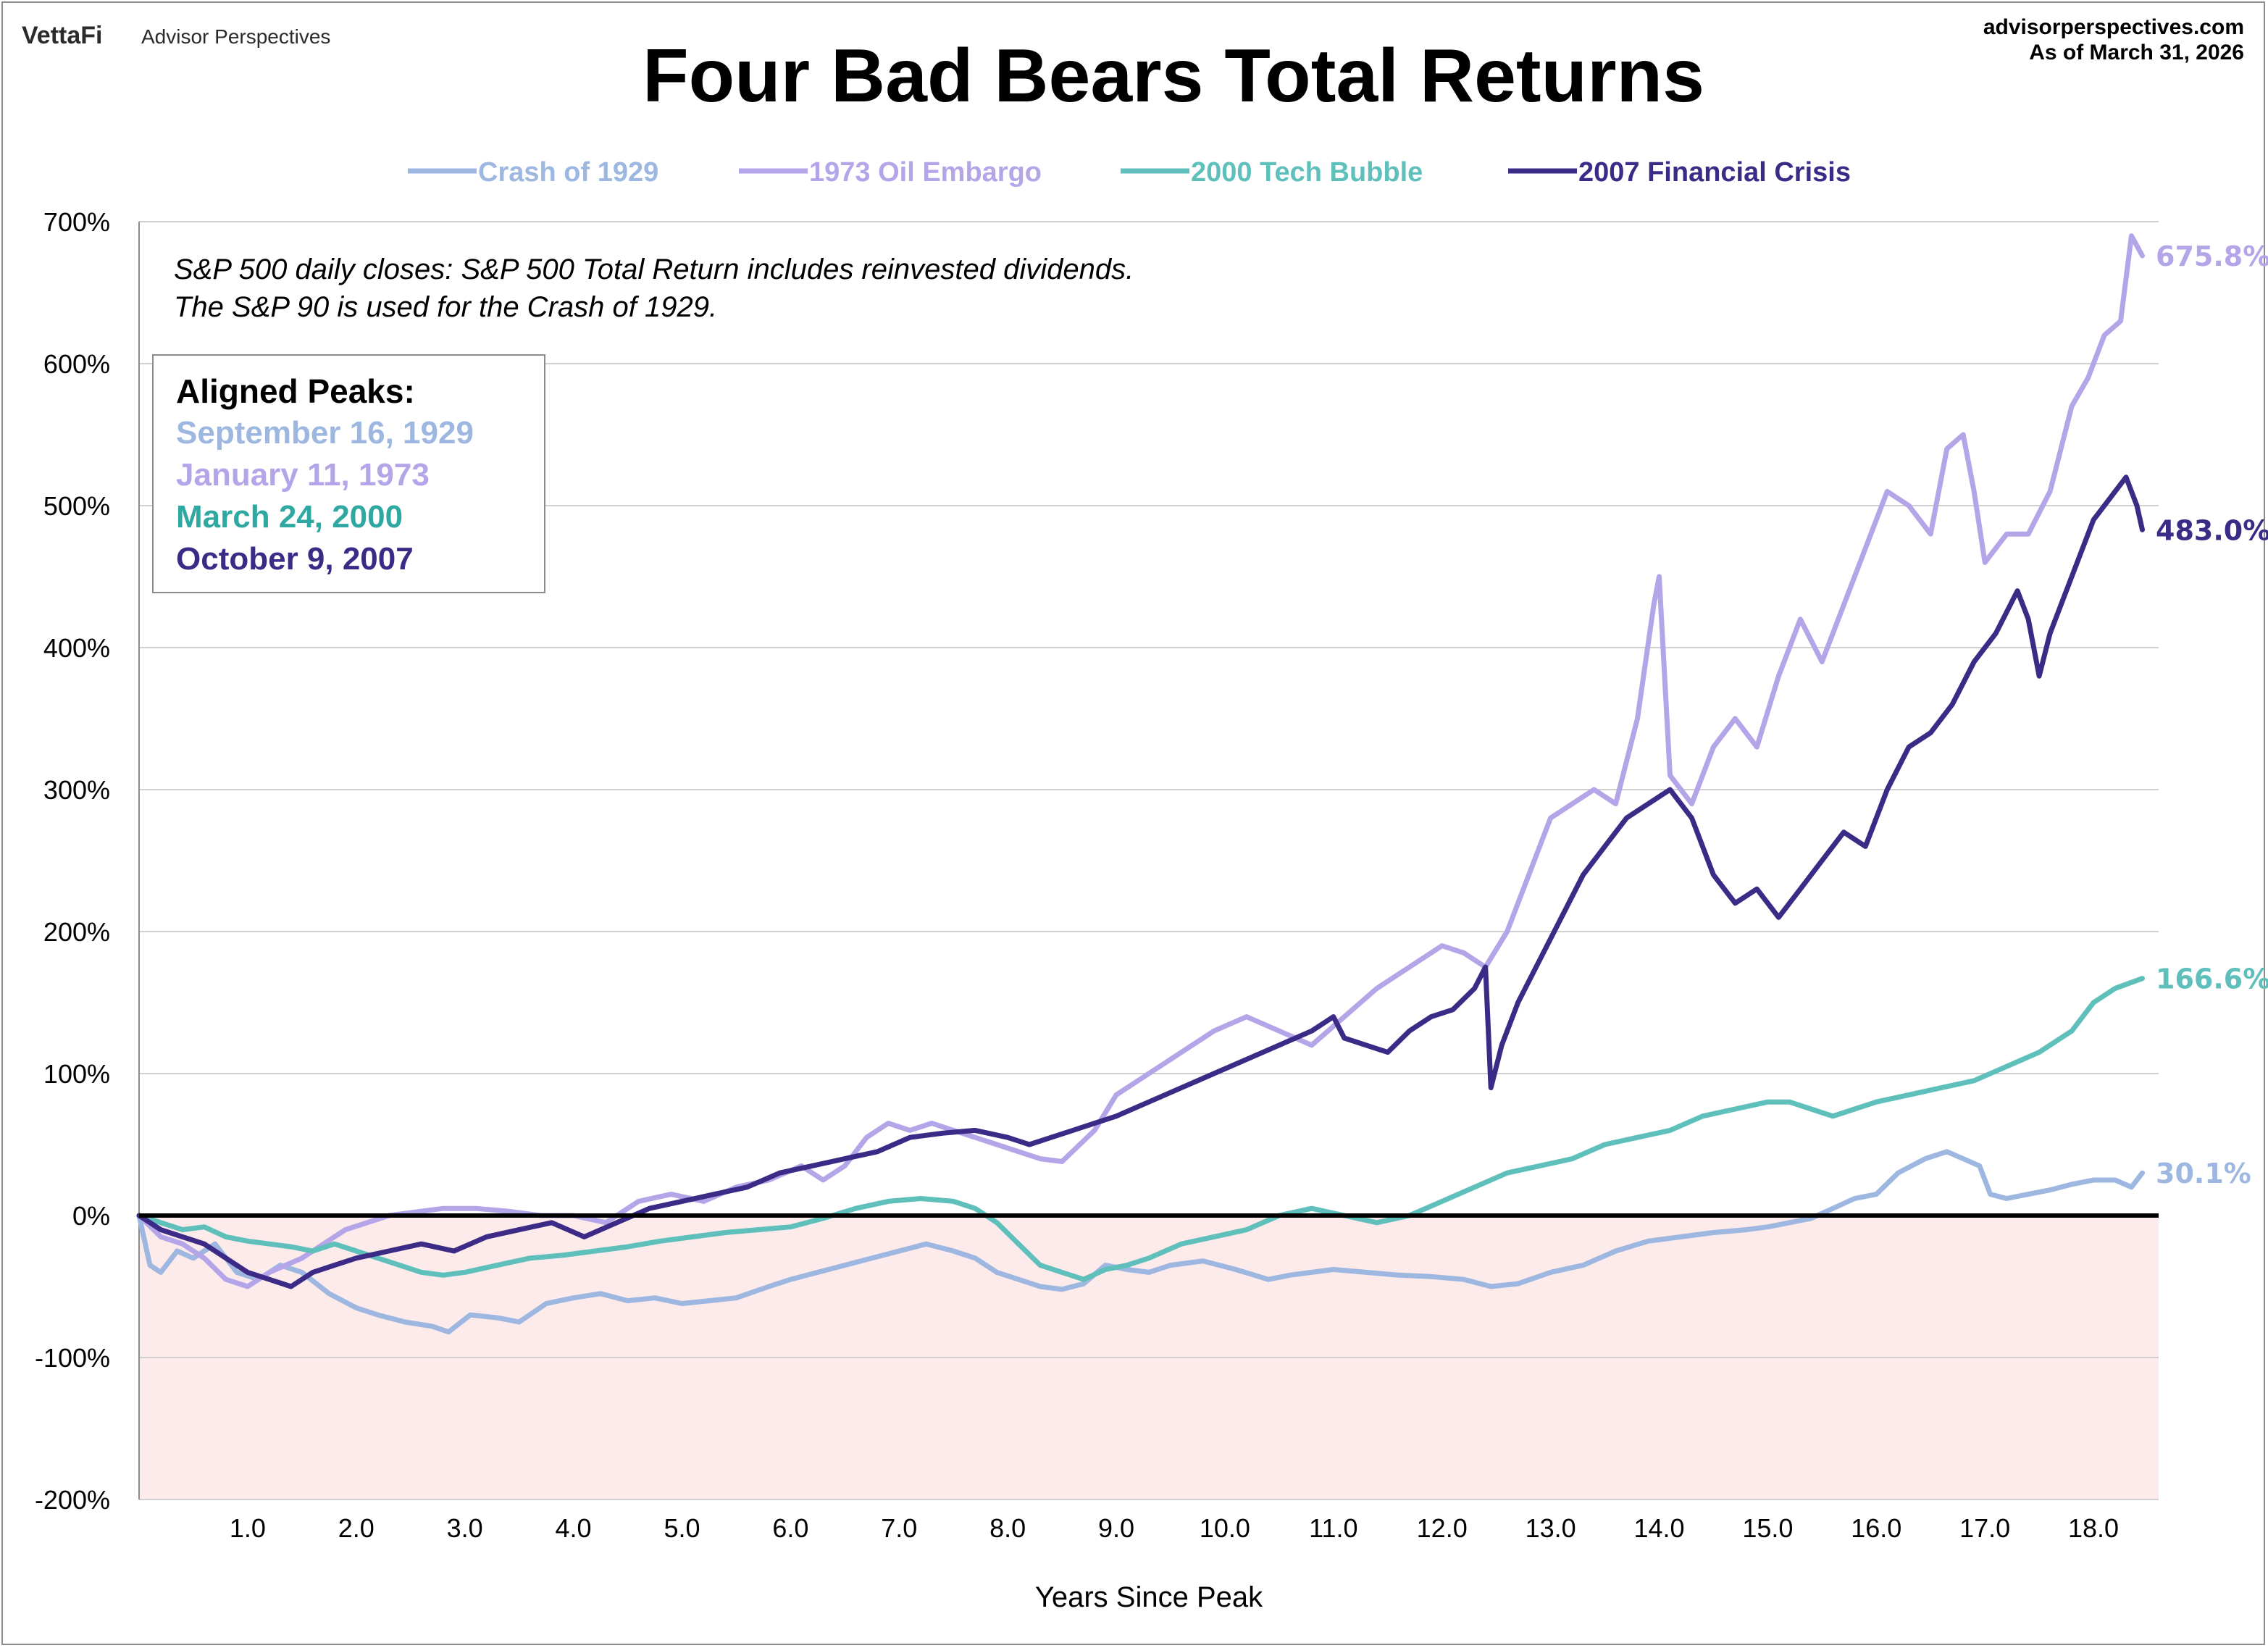 The image size is (2268, 1648). Describe the element at coordinates (72, 861) in the screenshot. I see `y-axis-ticks: -200% -100% 0% 100% 200% 300% 400% 500% 600% 700%` at that location.